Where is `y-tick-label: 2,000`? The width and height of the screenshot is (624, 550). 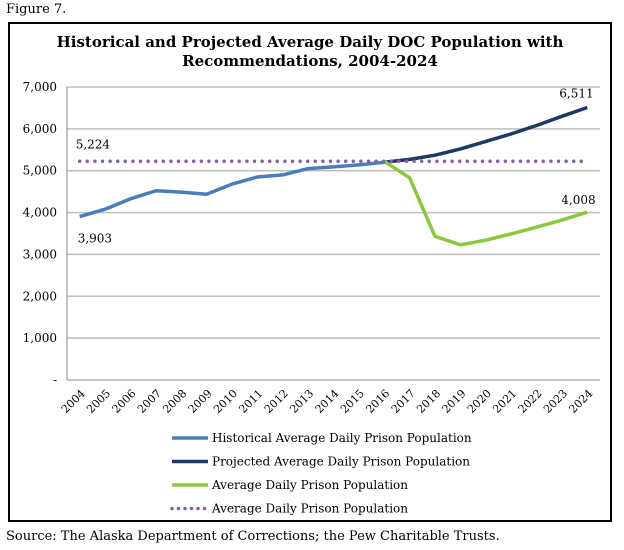
y-tick-label: 2,000 is located at coordinates (40, 296).